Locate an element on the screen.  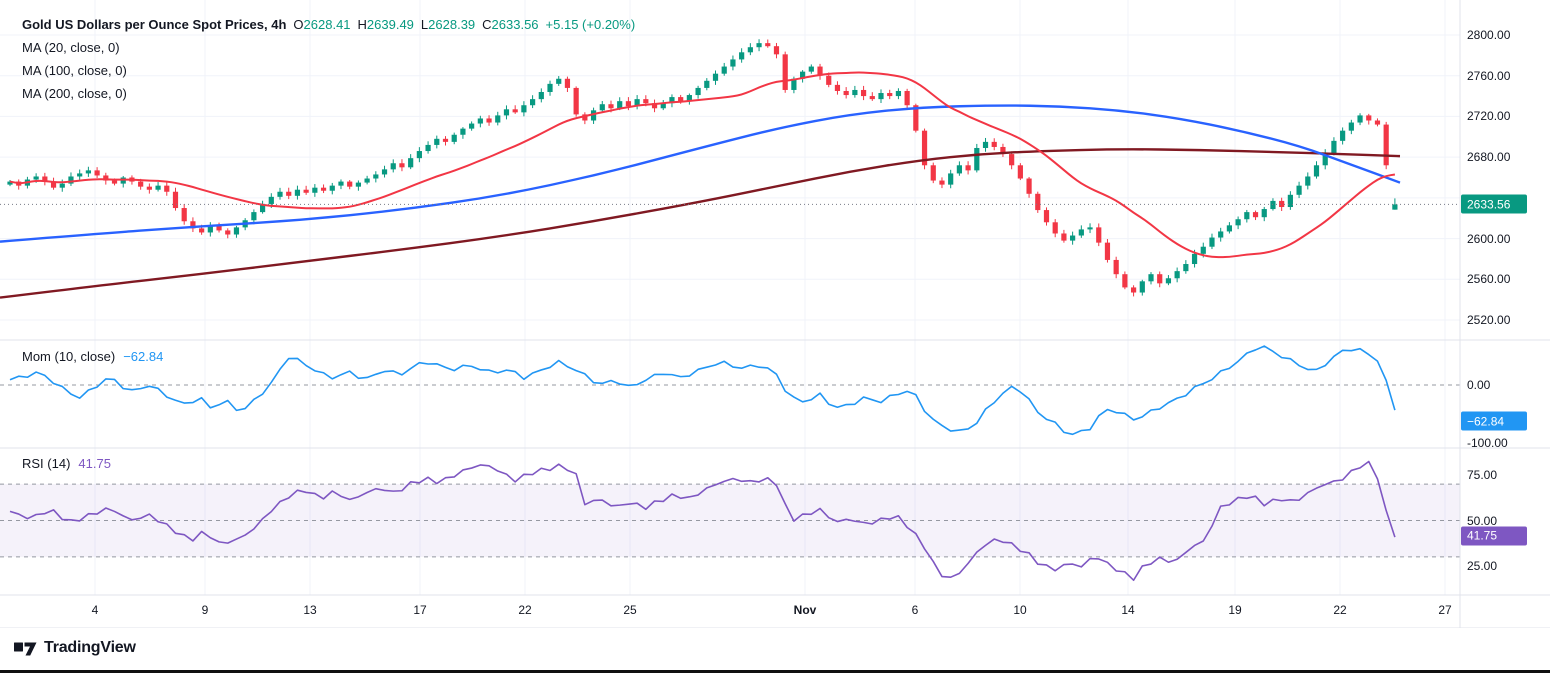
tradingview-wordmark: TradingView is located at coordinates (90, 647).